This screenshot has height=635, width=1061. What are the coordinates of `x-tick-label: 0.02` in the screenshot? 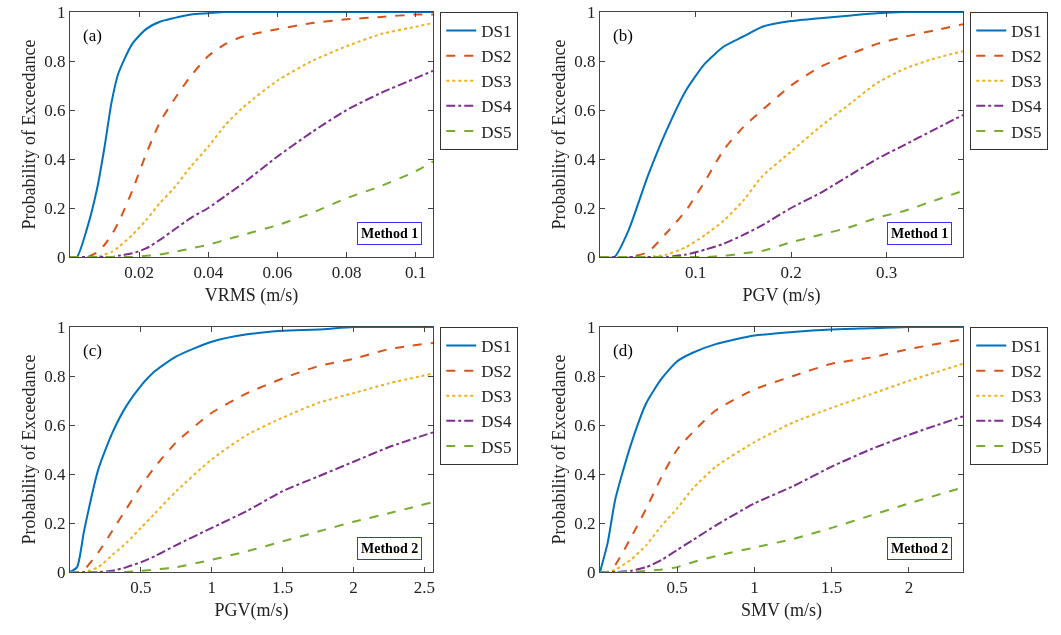 It's located at (139, 273).